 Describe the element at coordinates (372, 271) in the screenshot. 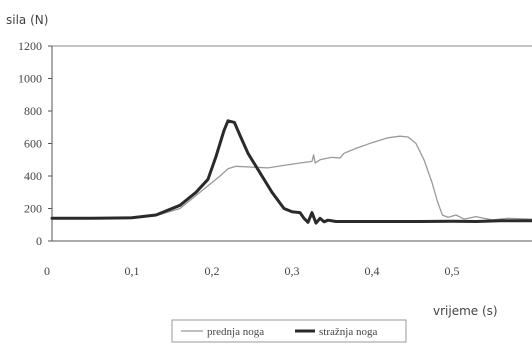

I see `x-tick-label: 0,4` at that location.